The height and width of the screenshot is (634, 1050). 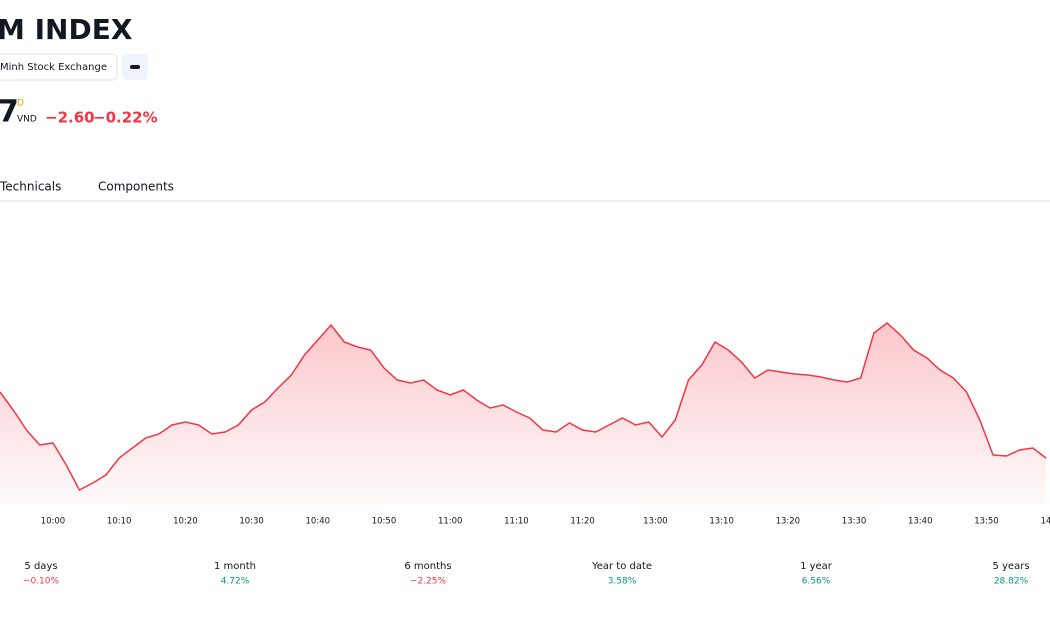 I want to click on period-label: 5 days, so click(x=40, y=566).